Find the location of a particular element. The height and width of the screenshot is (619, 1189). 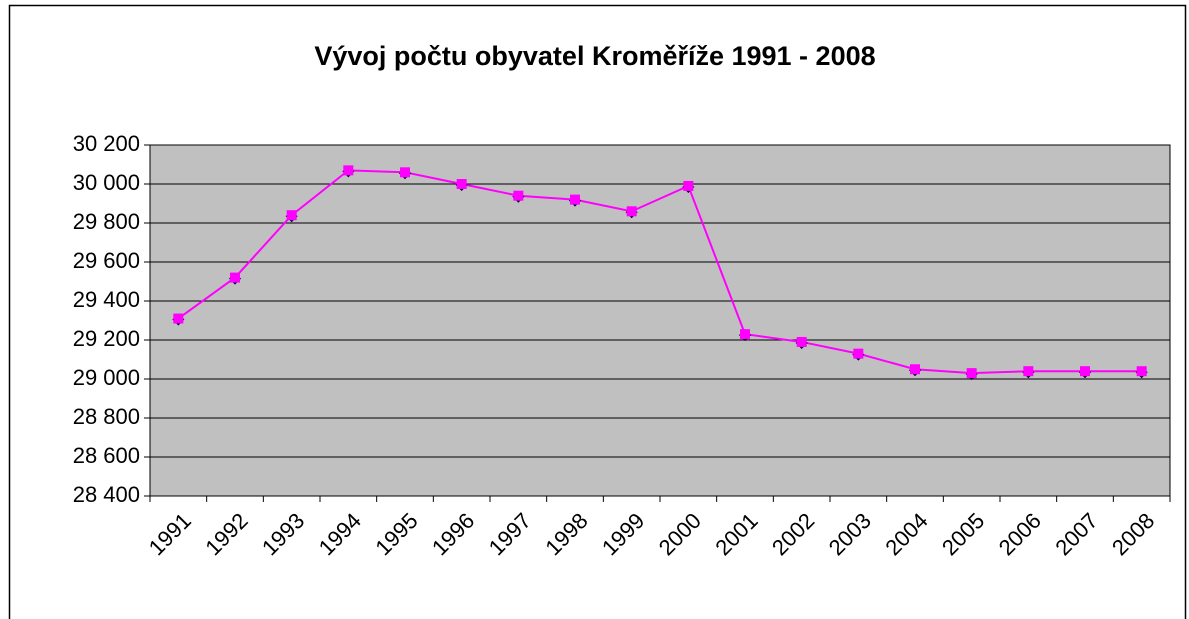

y-tick-label: 28 600 is located at coordinates (106, 455).